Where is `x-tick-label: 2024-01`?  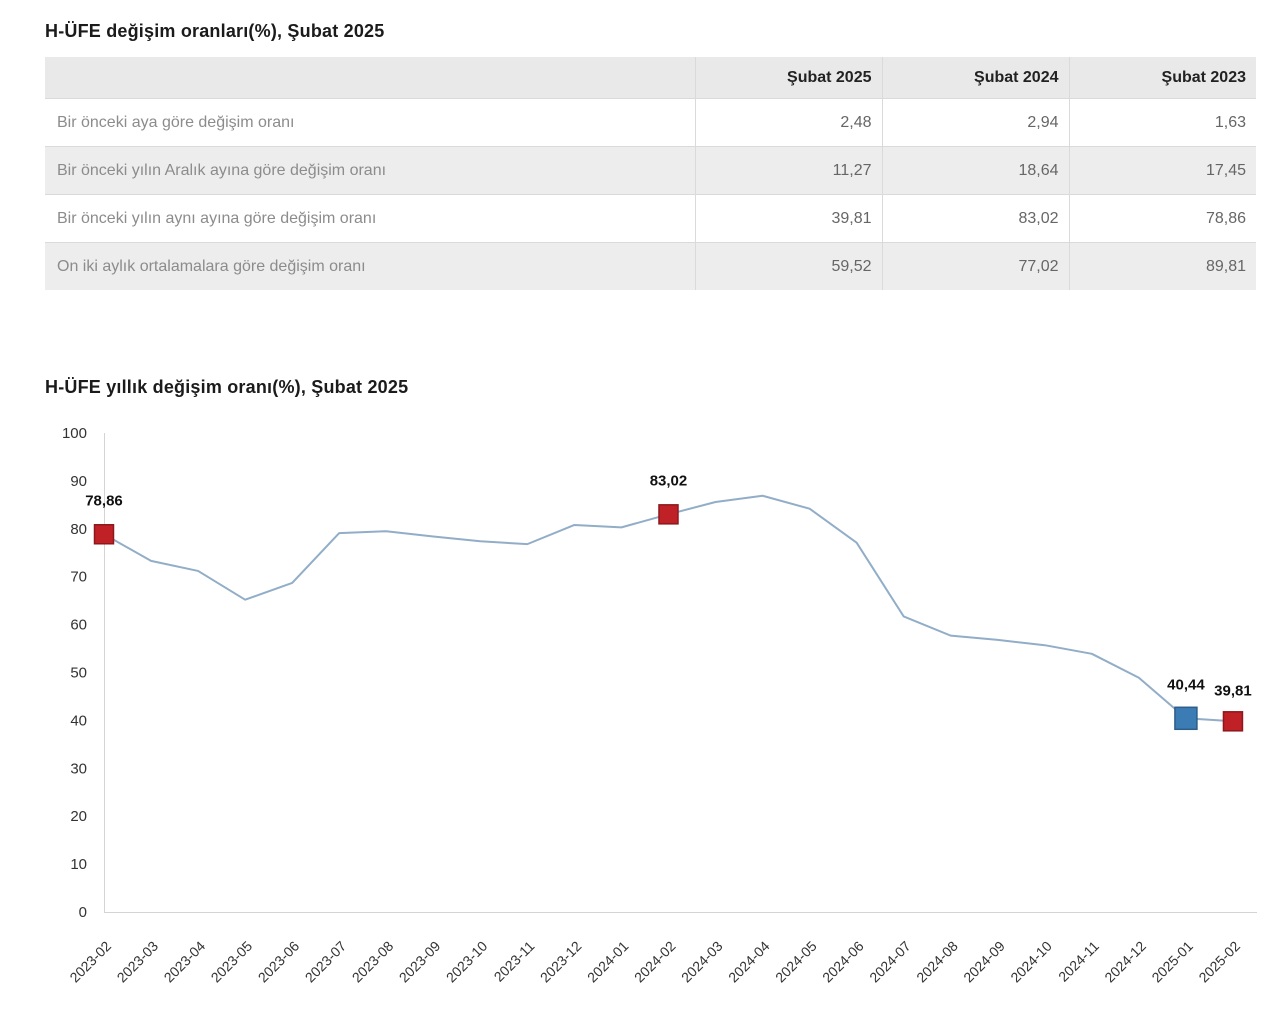
x-tick-label: 2024-01 is located at coordinates (608, 962).